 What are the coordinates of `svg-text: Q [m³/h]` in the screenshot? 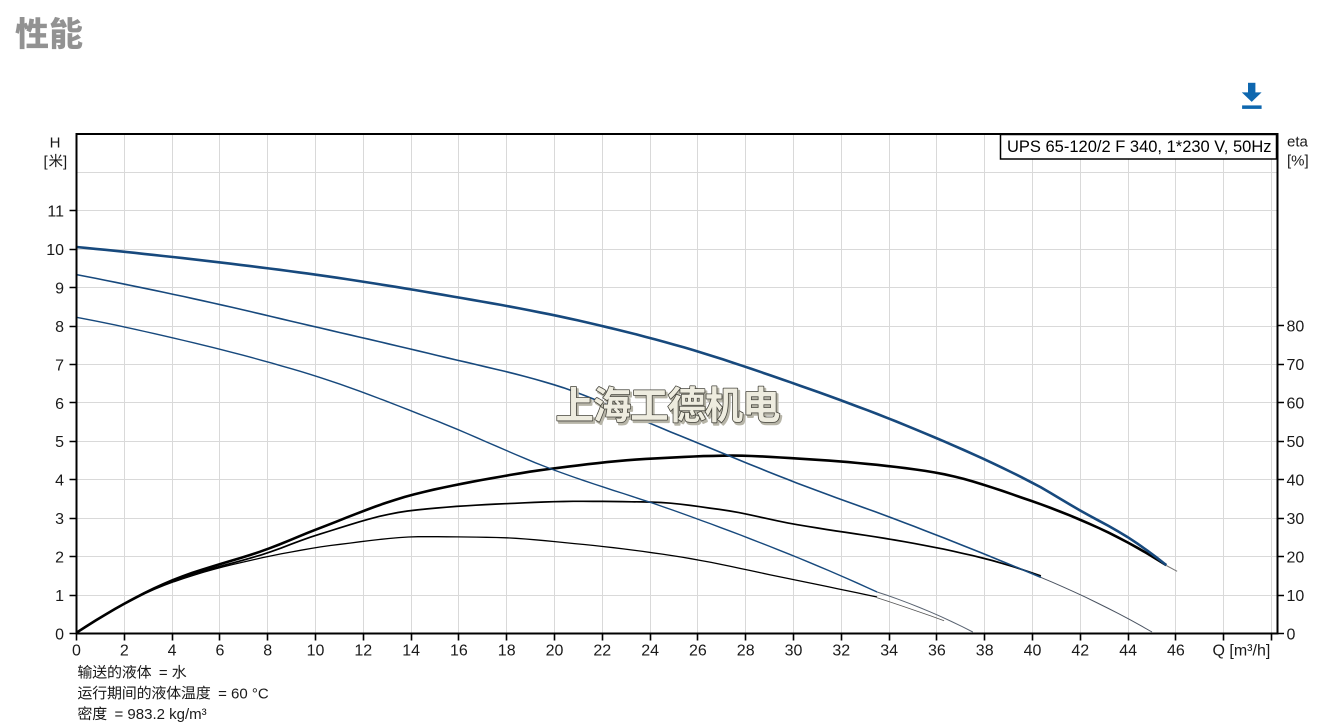 It's located at (1242, 651).